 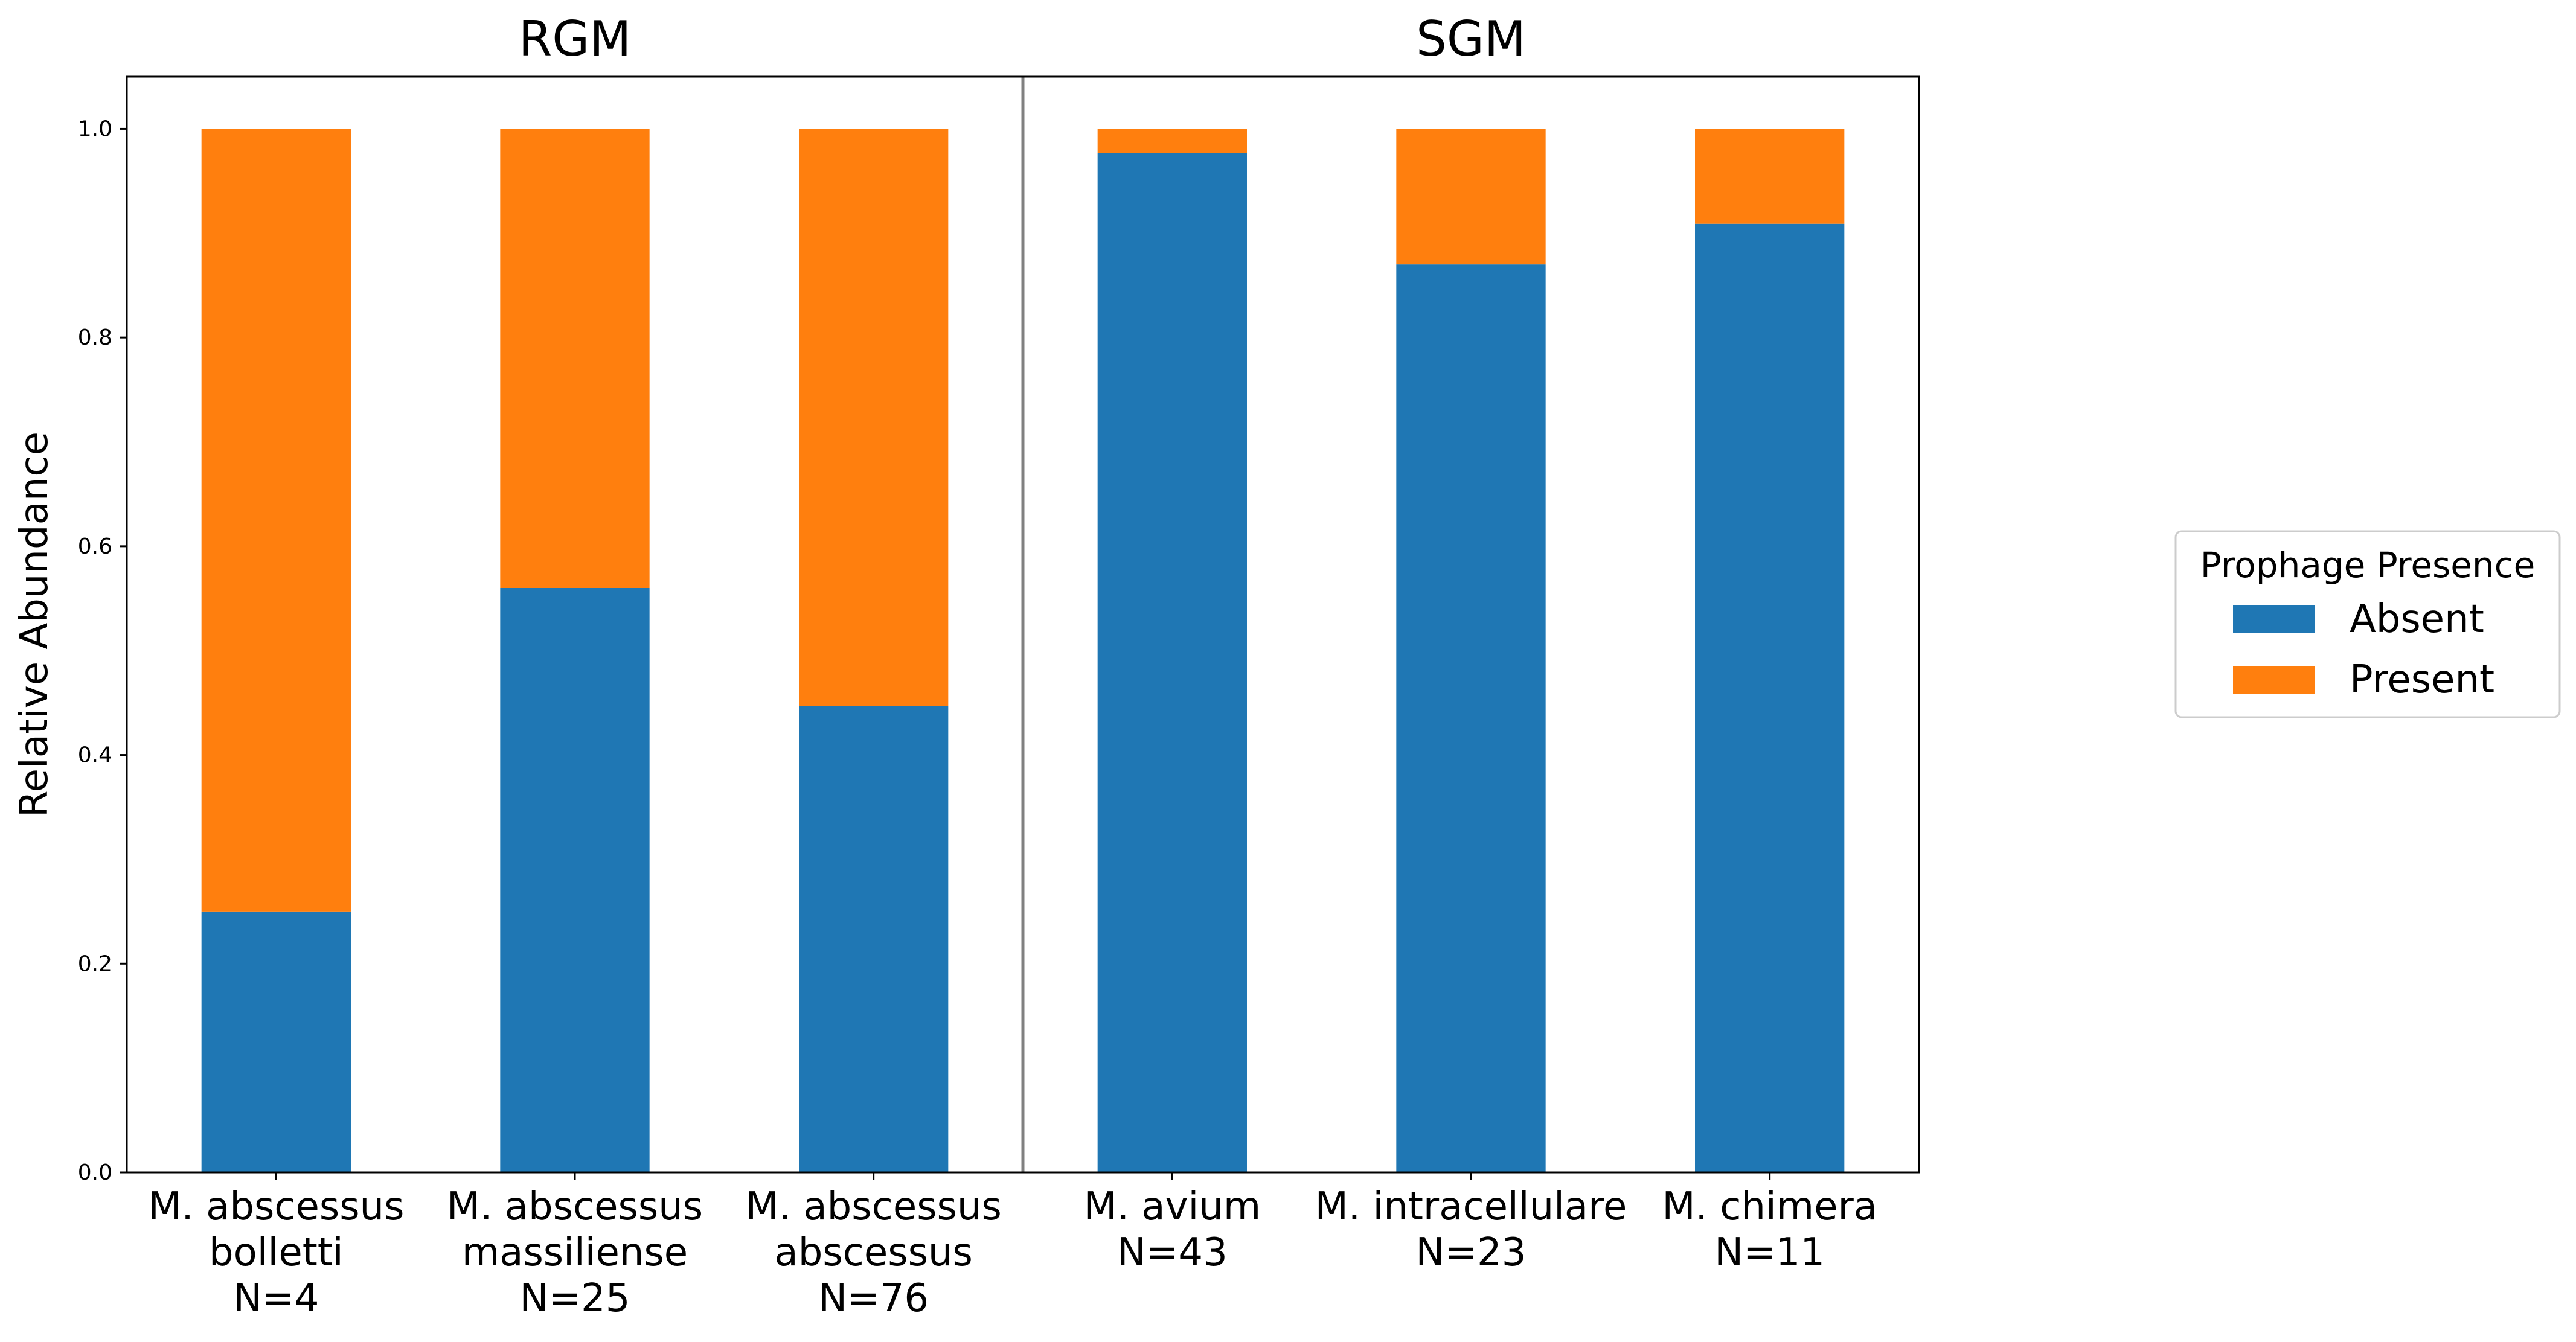 I want to click on group-titles: RGM SGM, so click(x=1022, y=39).